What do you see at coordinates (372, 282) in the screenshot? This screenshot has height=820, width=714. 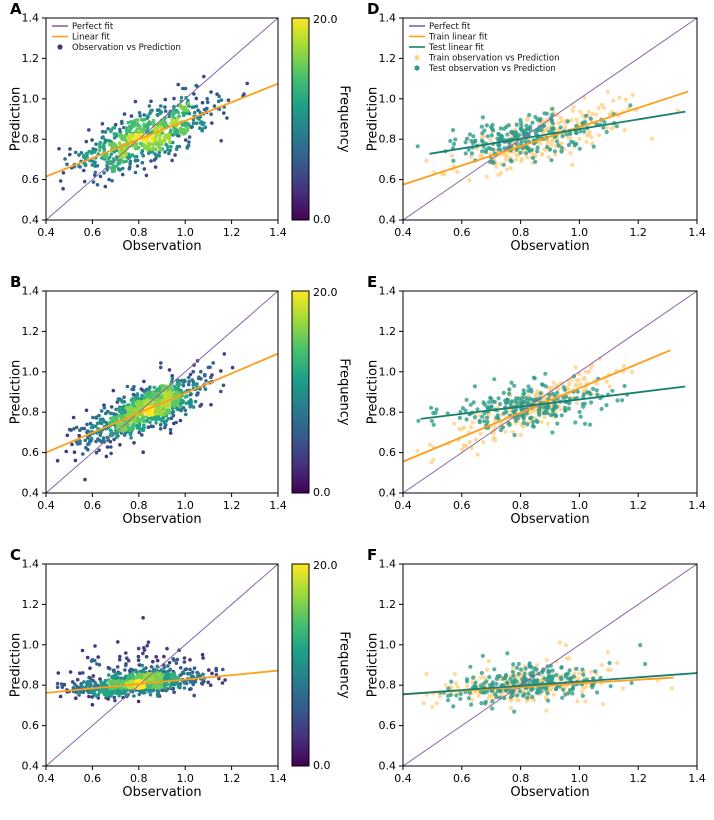 I see `panel-letter-E: E` at bounding box center [372, 282].